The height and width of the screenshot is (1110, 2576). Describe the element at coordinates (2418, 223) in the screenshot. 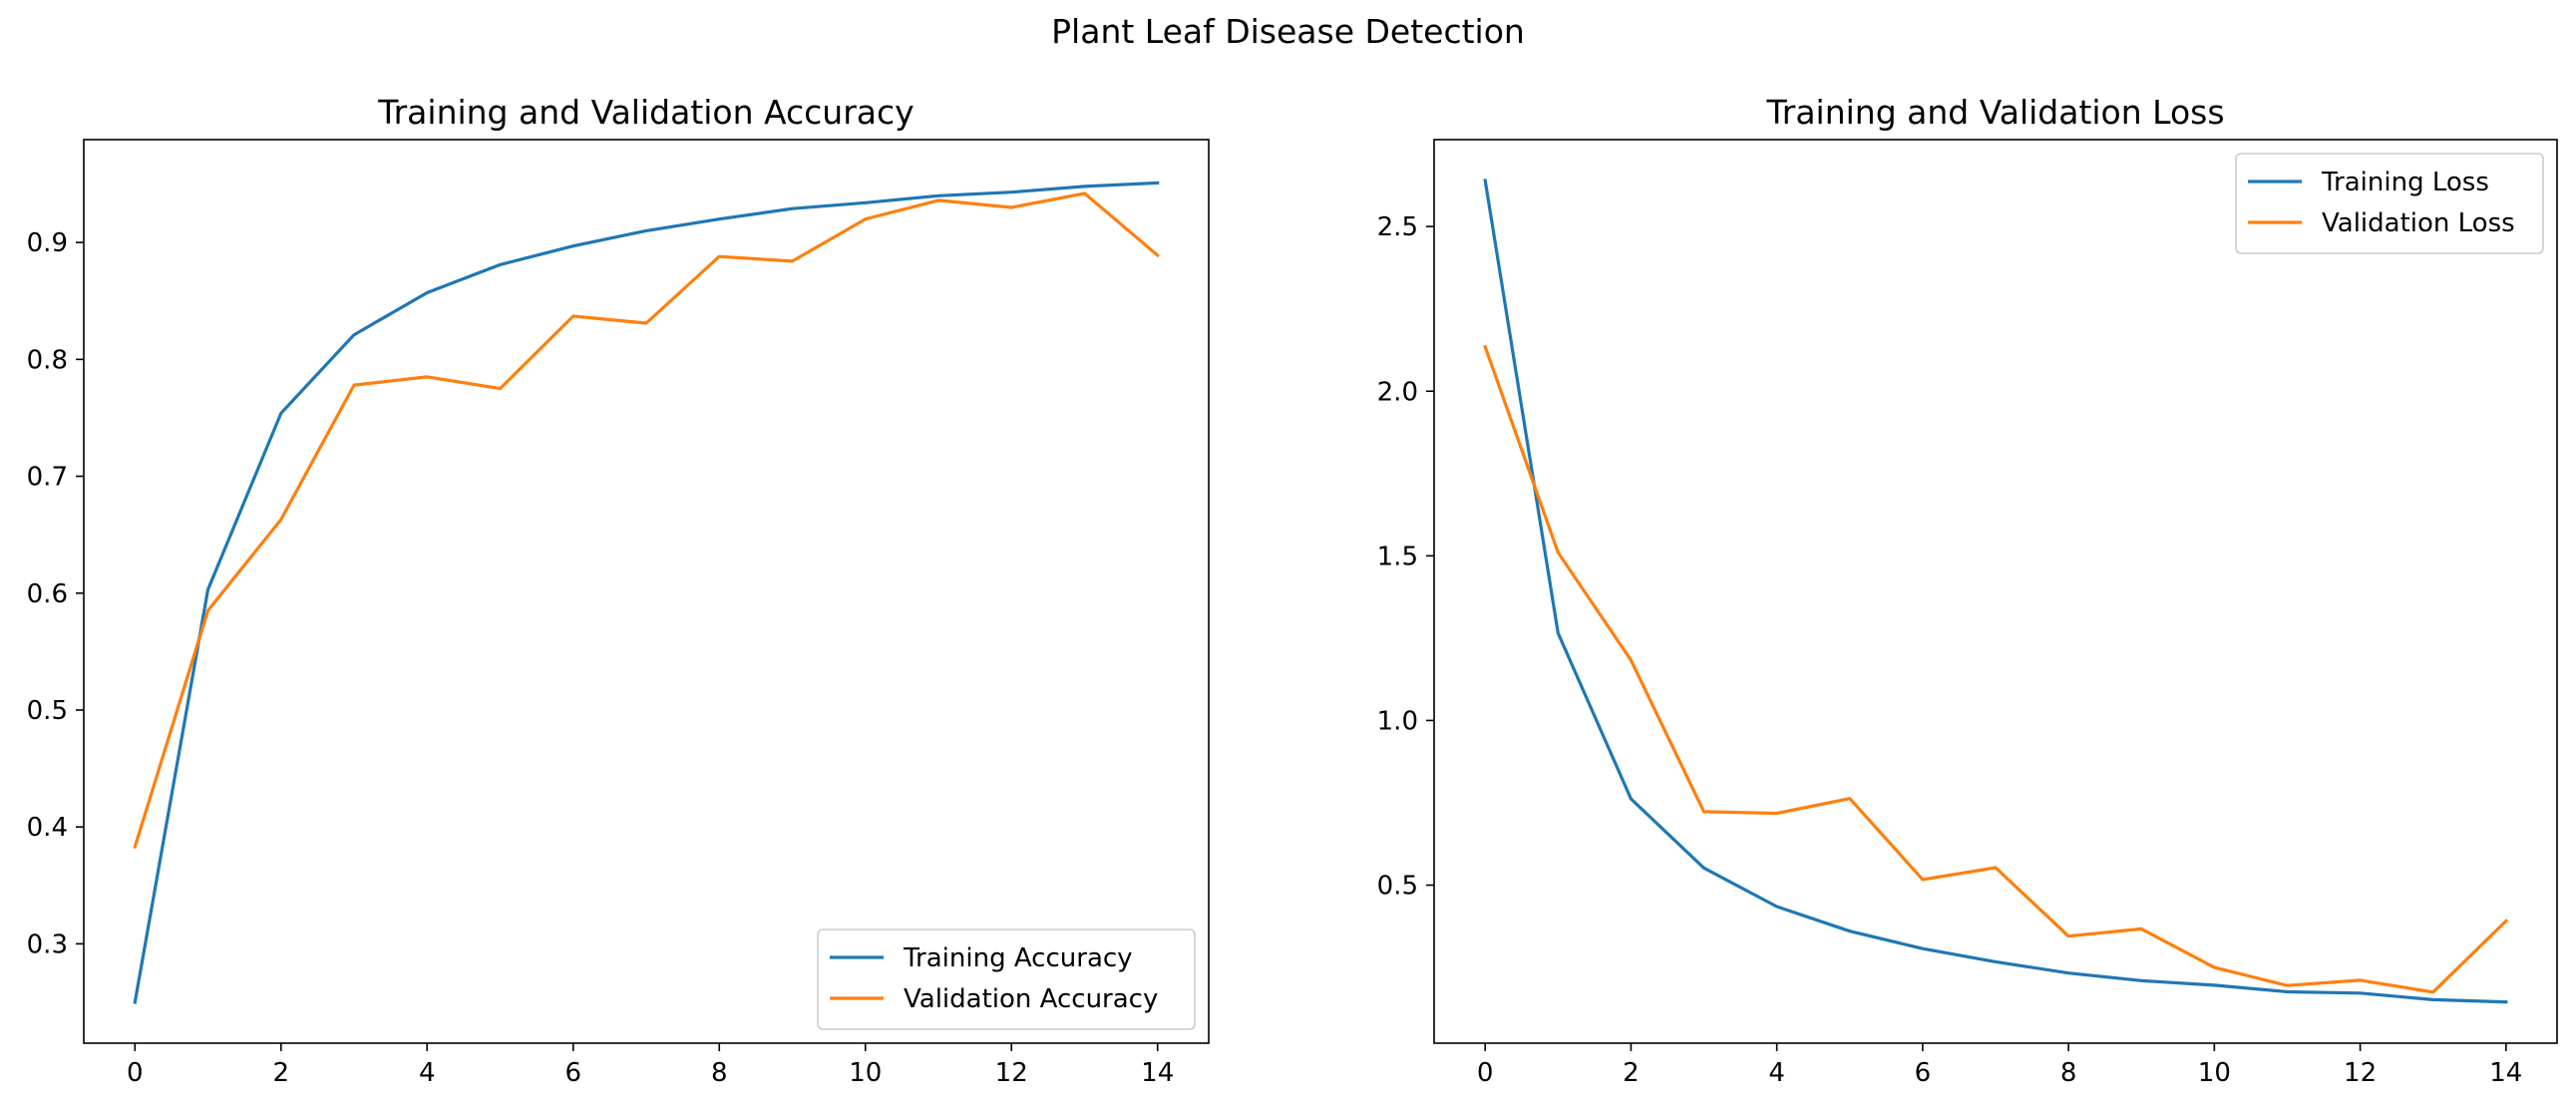

I see `chart-2-legend-label: Validation Loss` at that location.